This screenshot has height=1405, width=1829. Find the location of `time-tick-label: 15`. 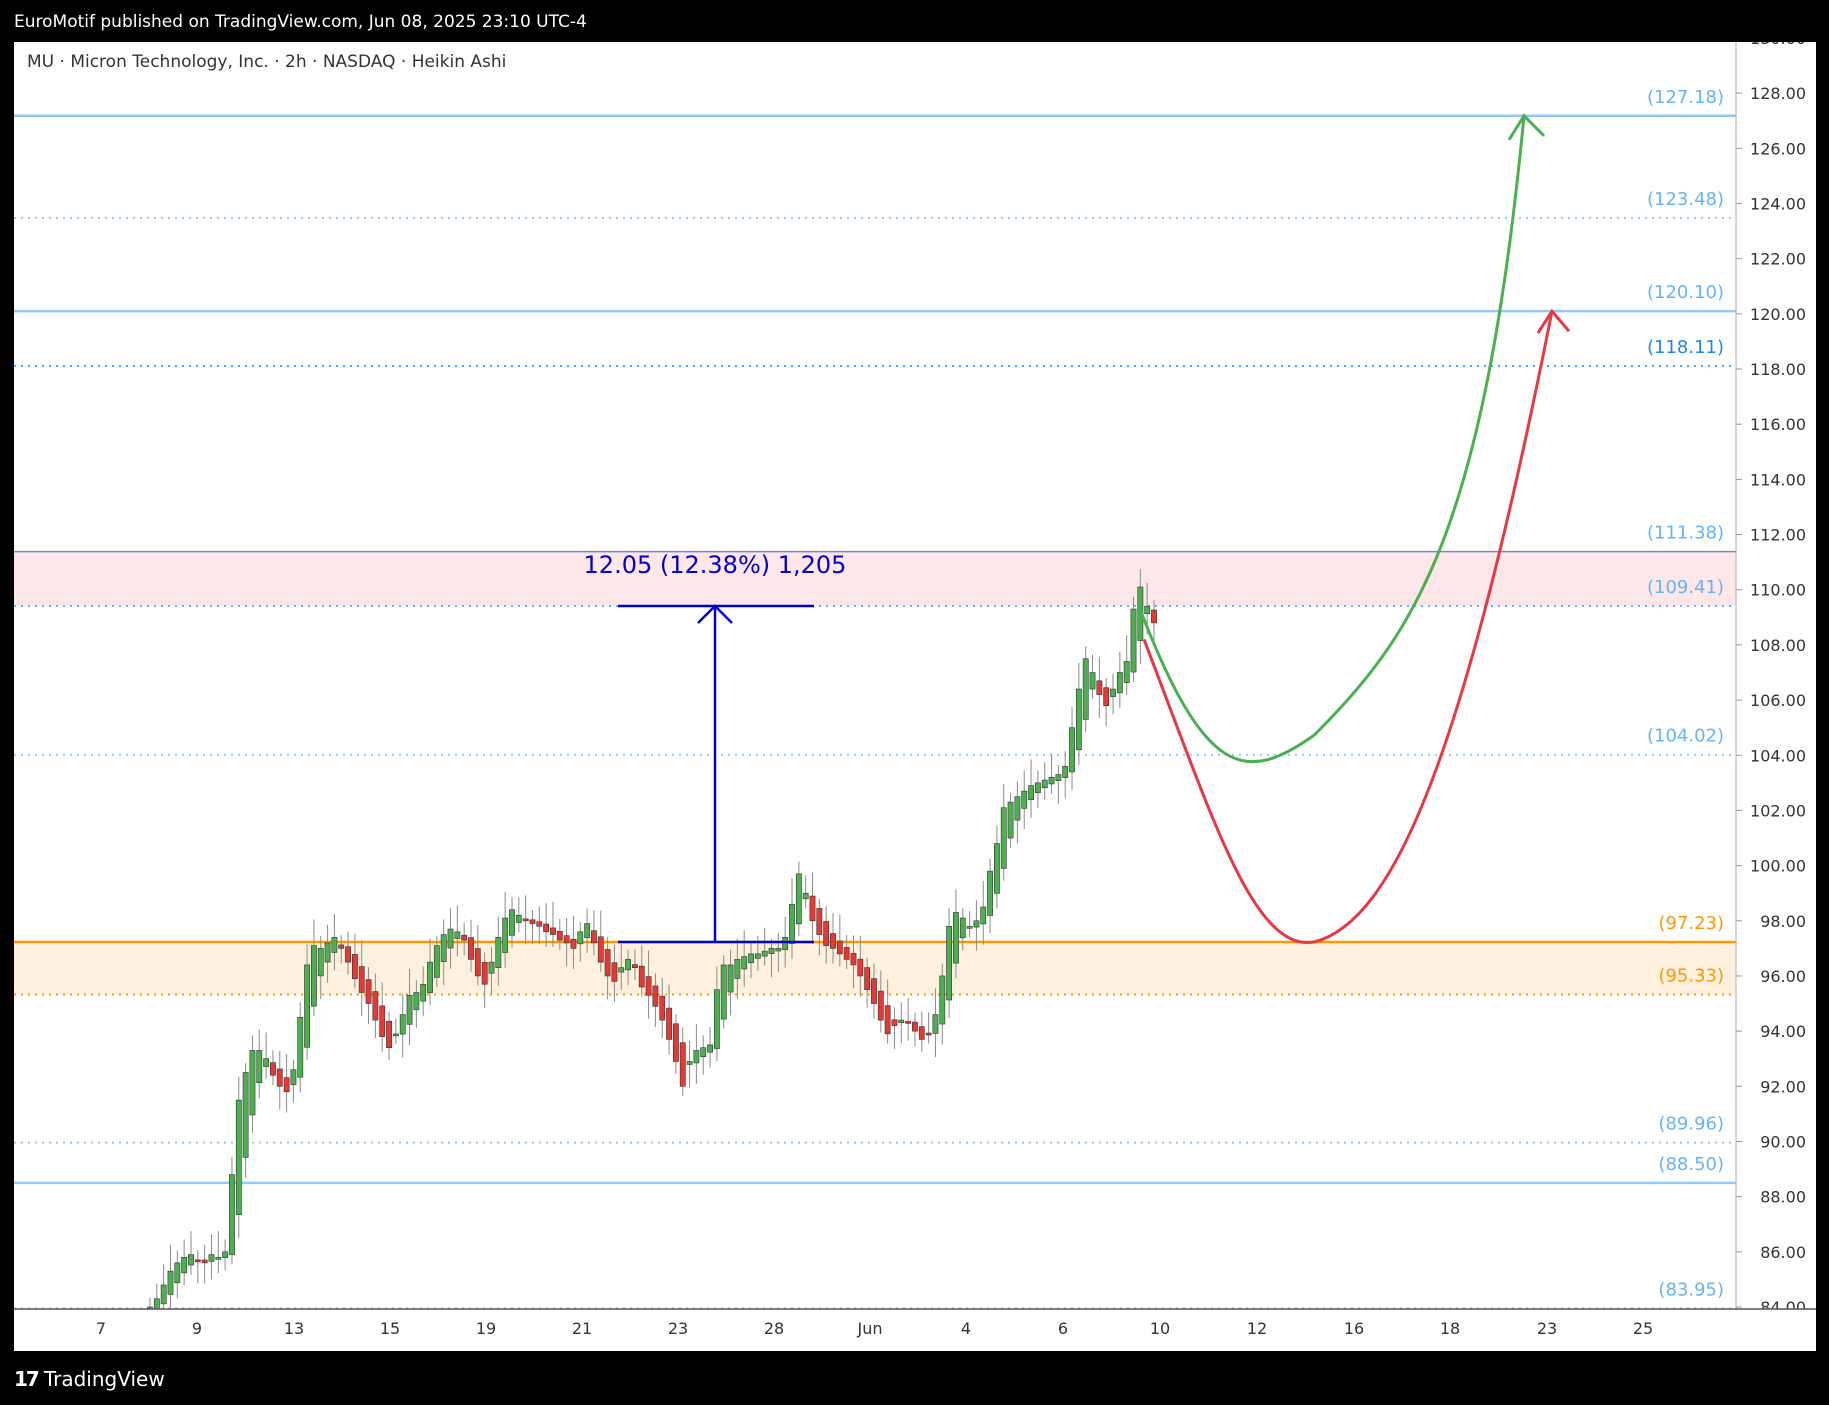

time-tick-label: 15 is located at coordinates (390, 1328).